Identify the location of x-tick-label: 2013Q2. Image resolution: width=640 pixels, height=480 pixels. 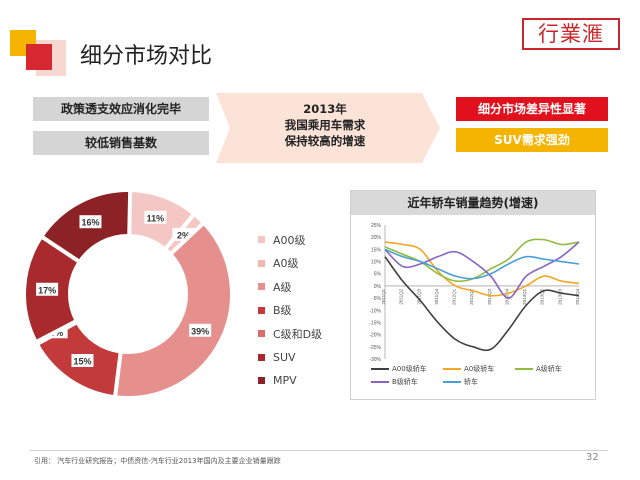
(542, 296).